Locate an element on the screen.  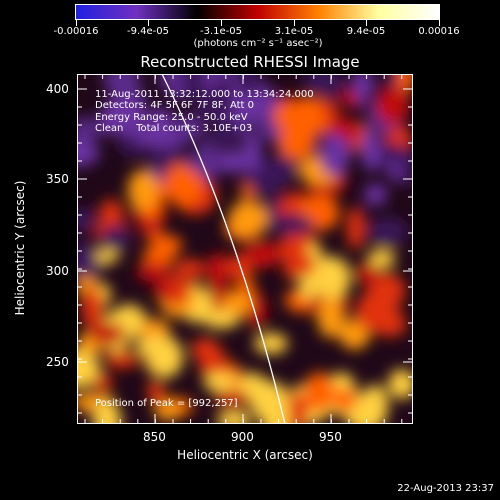
x-tick-label: 900 is located at coordinates (242, 437).